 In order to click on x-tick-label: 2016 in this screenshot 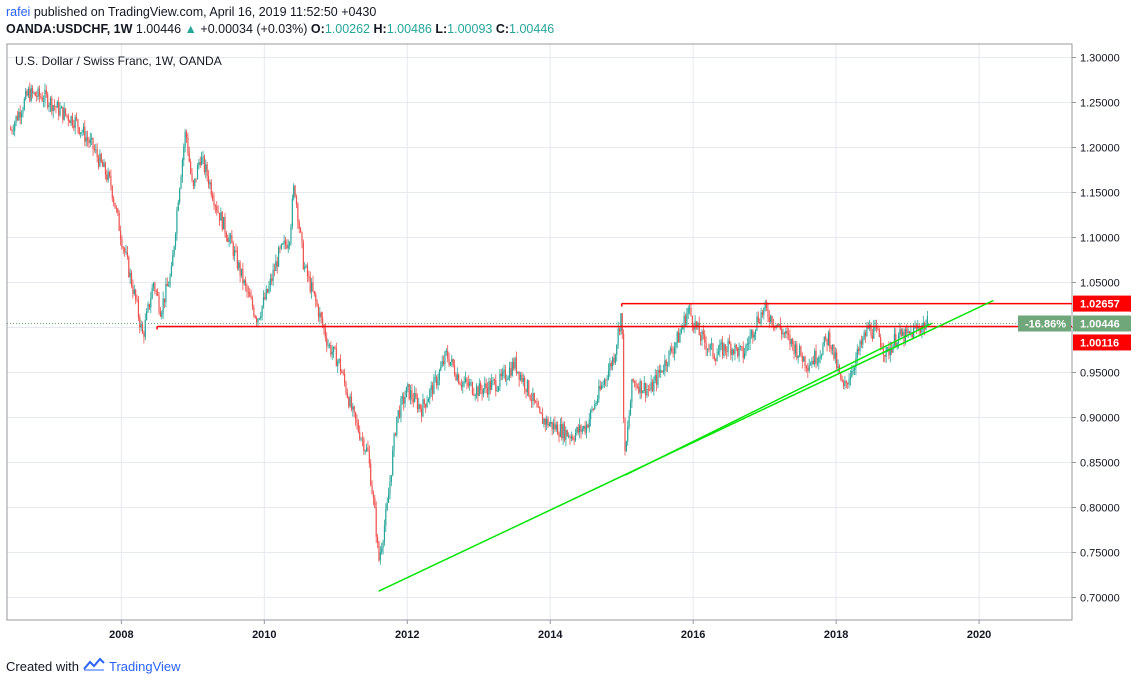, I will do `click(693, 635)`.